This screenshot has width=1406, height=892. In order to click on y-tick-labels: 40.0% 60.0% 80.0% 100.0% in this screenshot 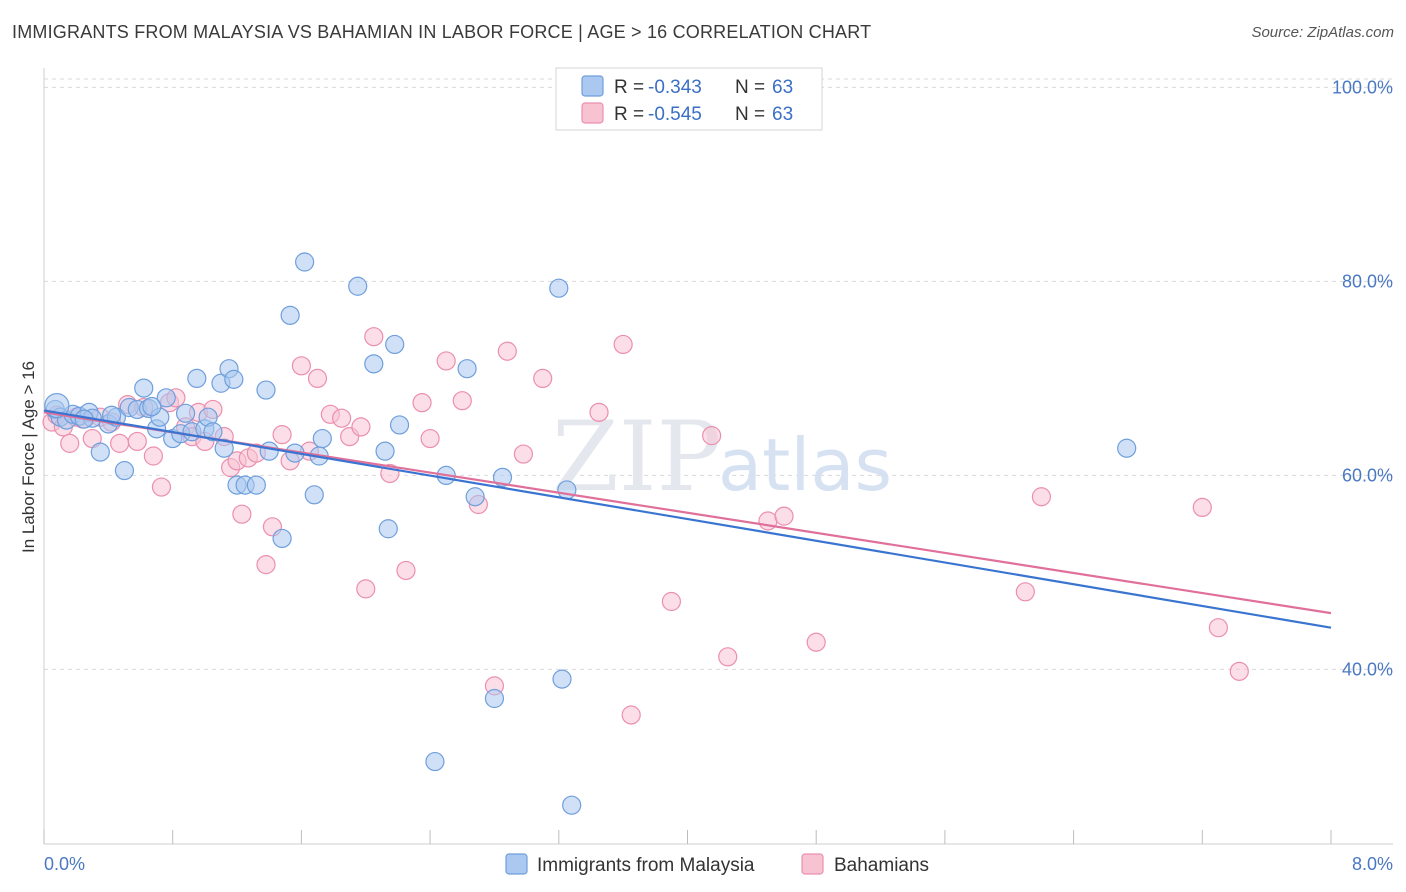, I will do `click(1362, 378)`.